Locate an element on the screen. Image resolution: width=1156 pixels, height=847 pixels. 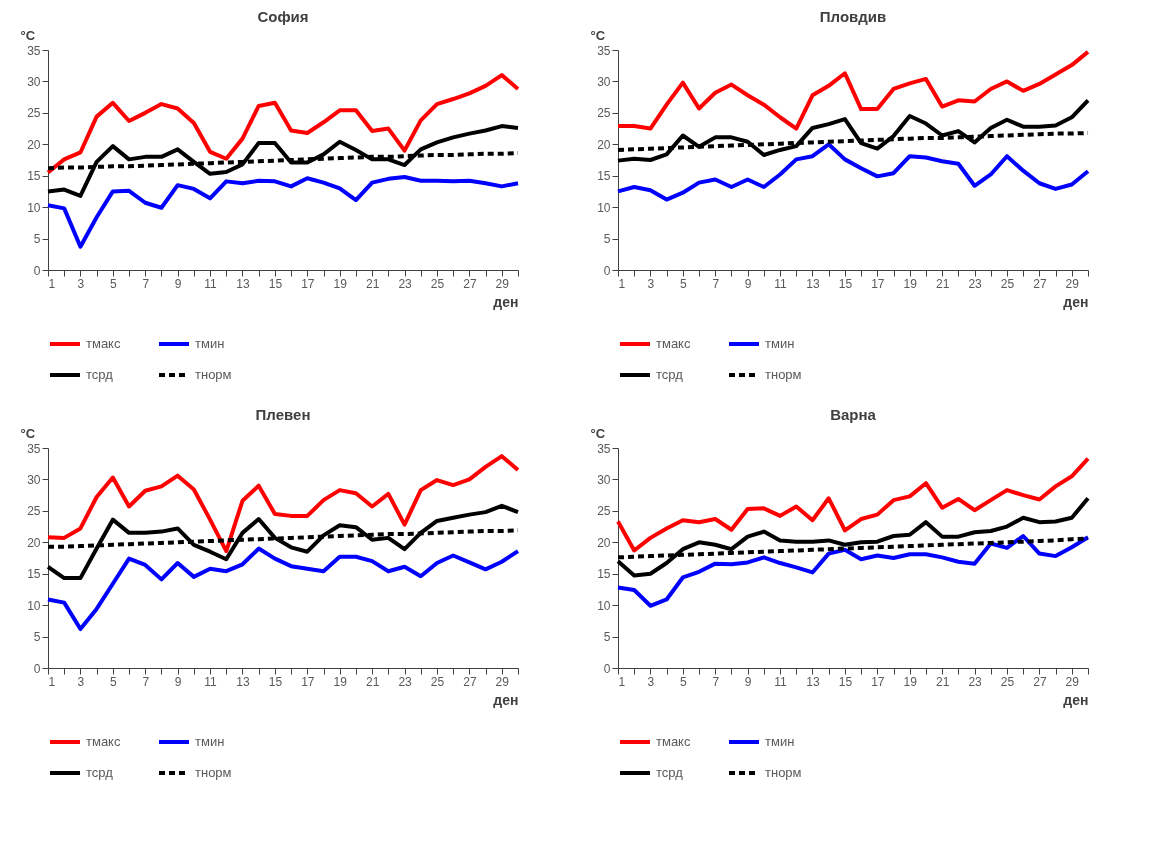
chart-title: София is located at coordinates (283, 16).